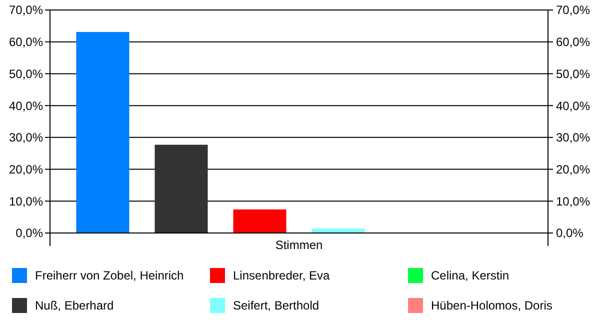  What do you see at coordinates (26, 73) in the screenshot?
I see `y-tick-label: 50,0%` at bounding box center [26, 73].